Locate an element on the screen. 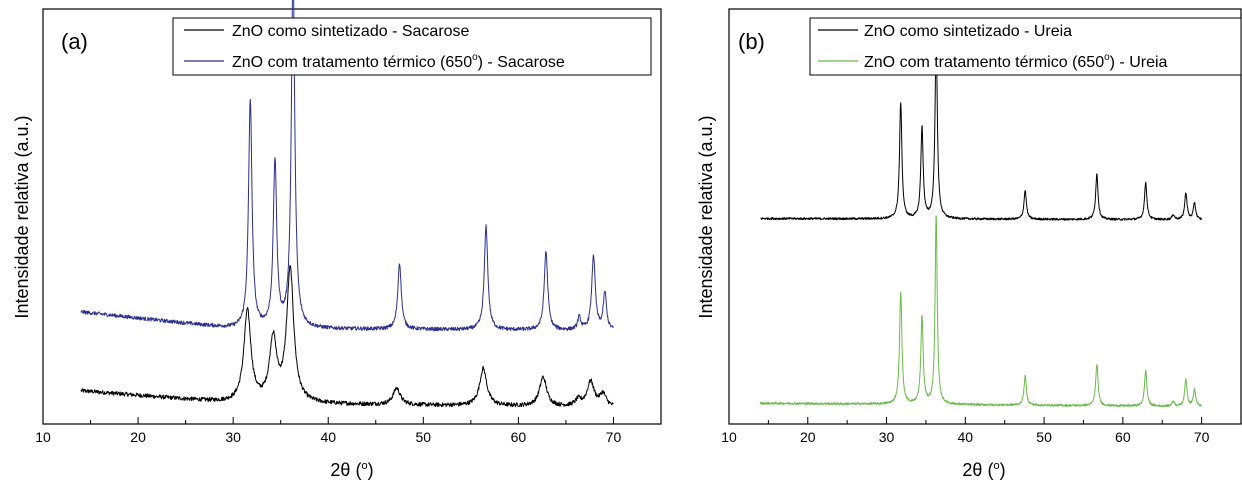  x-axis-title-a: 2θ (o) is located at coordinates (351, 470).